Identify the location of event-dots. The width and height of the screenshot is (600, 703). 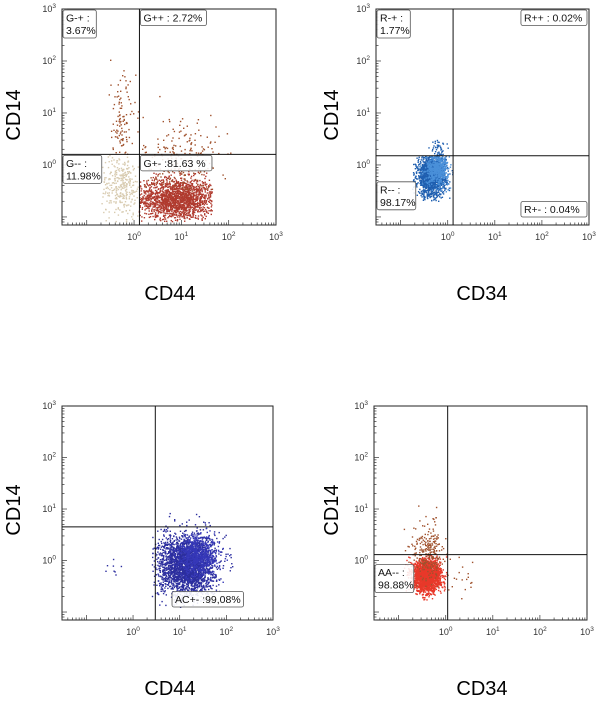
(433, 170).